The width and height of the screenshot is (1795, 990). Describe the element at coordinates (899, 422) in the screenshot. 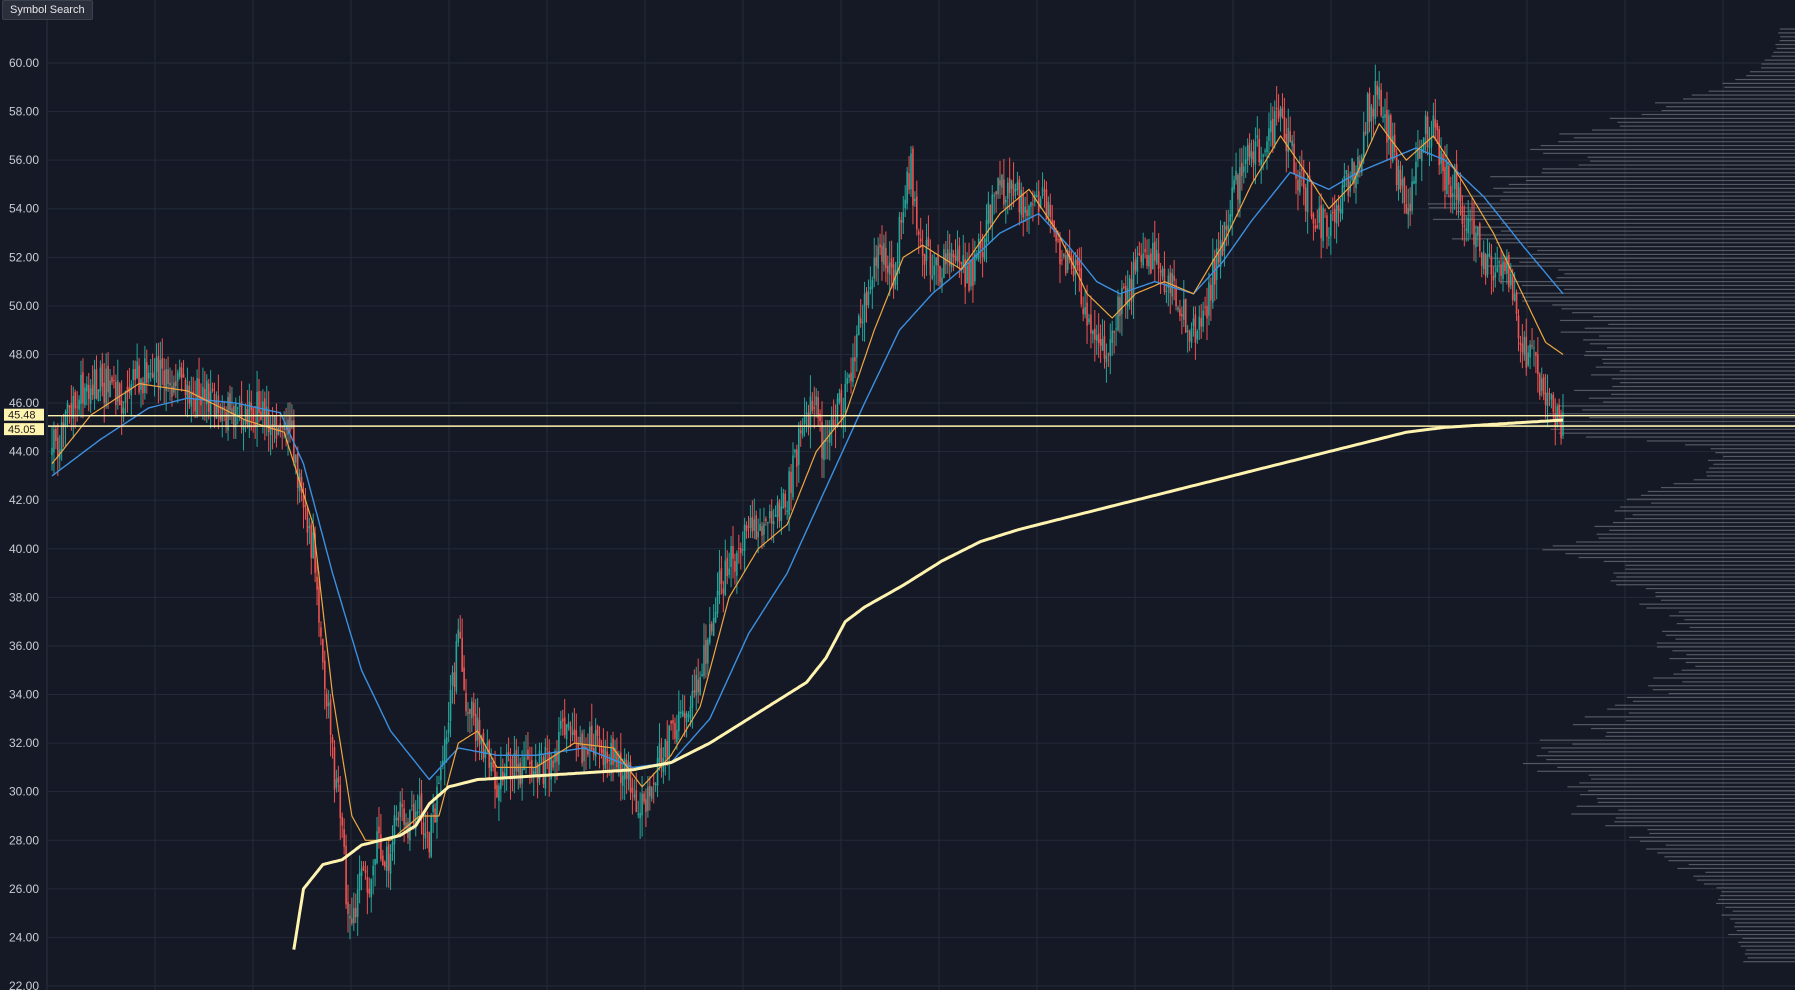

I see `horizontal-levels: 45.48 45.05` at that location.